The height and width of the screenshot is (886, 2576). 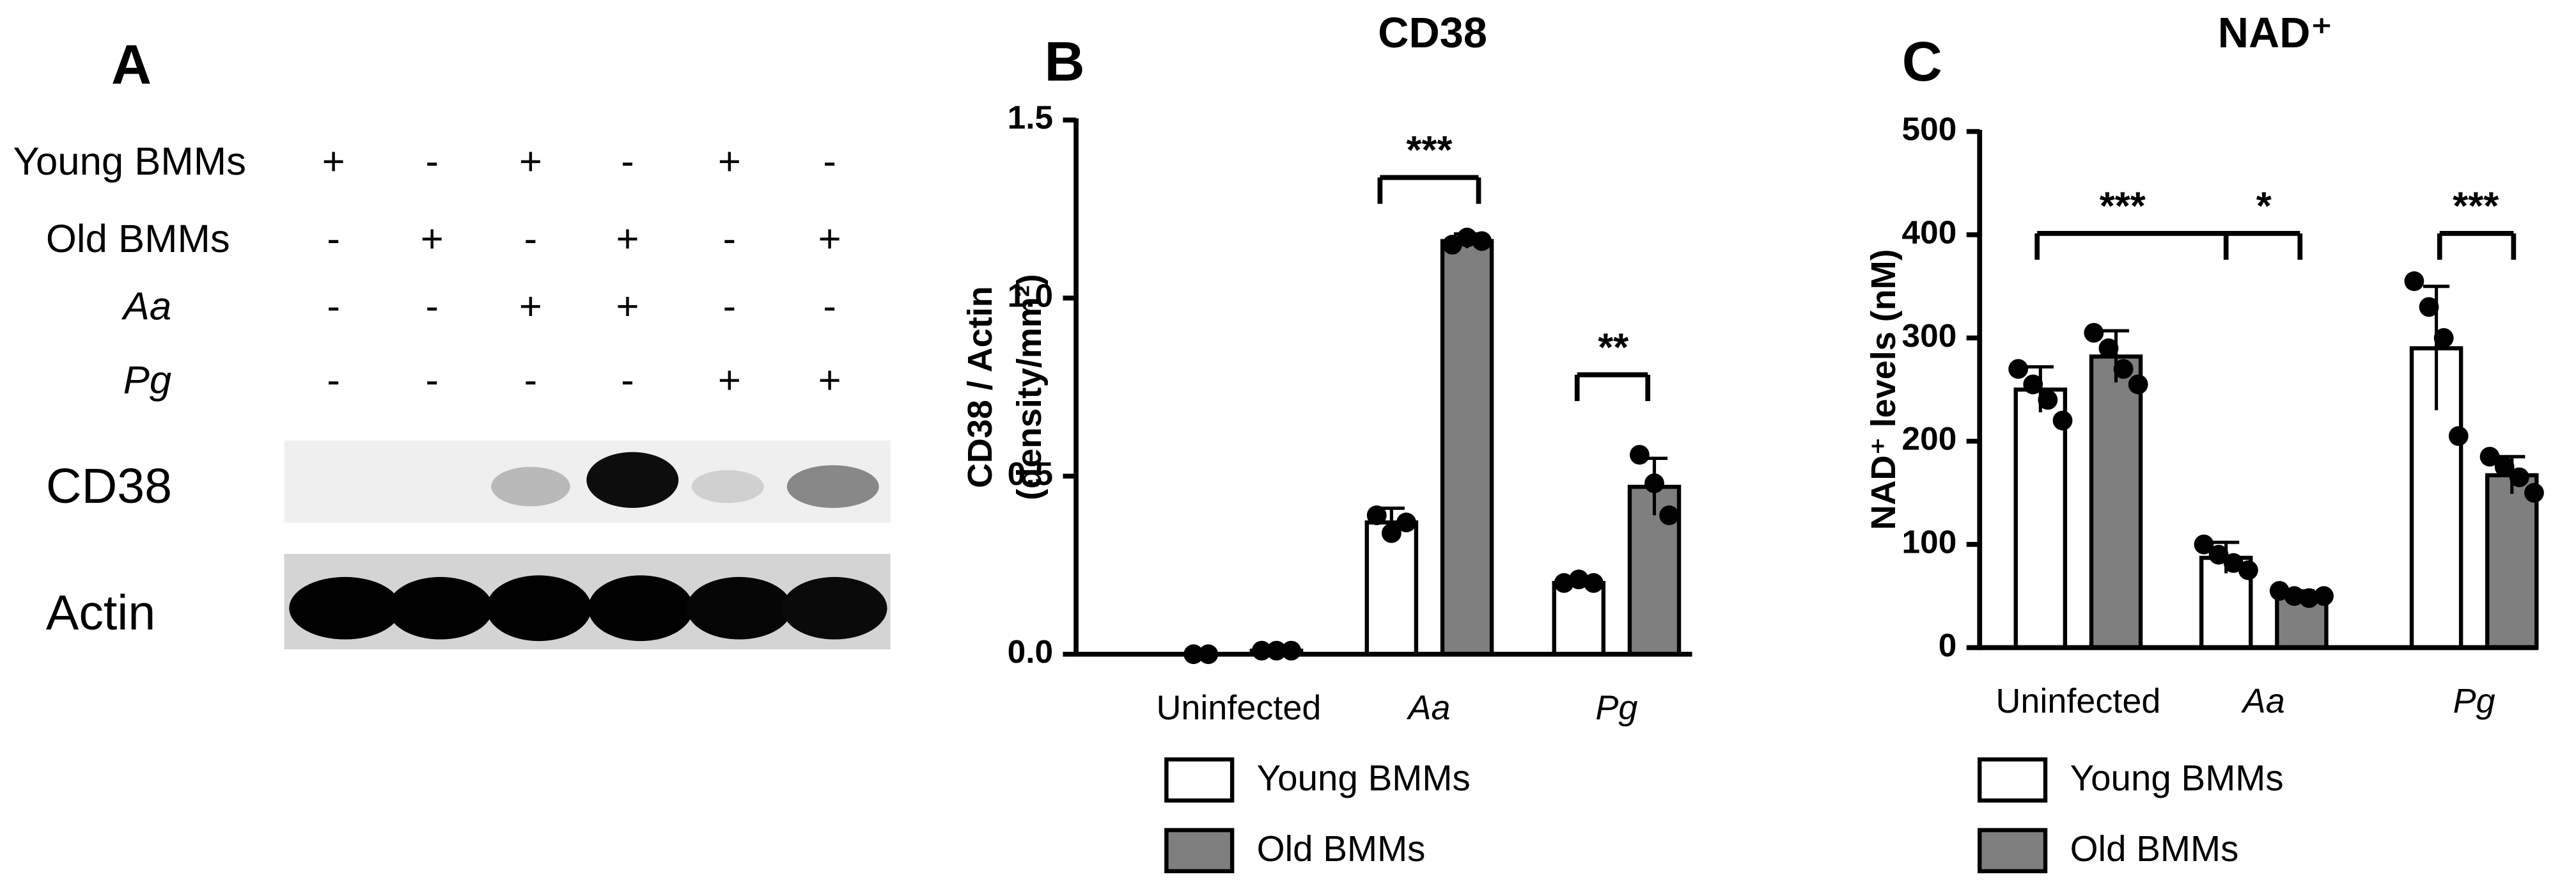 I want to click on panel-letter: C, so click(x=1922, y=61).